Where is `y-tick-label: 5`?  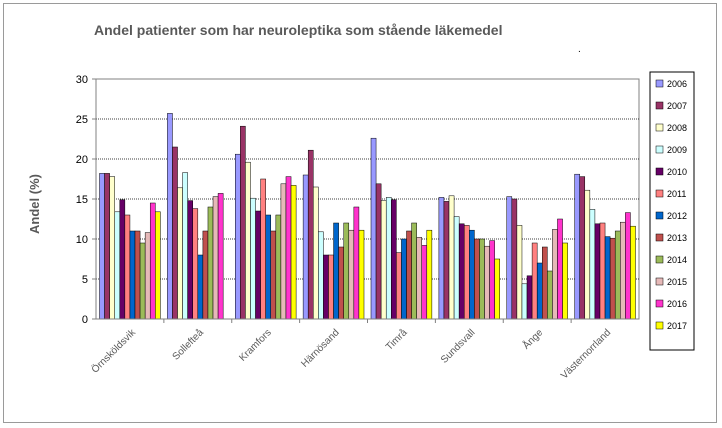 y-tick-label: 5 is located at coordinates (85, 280).